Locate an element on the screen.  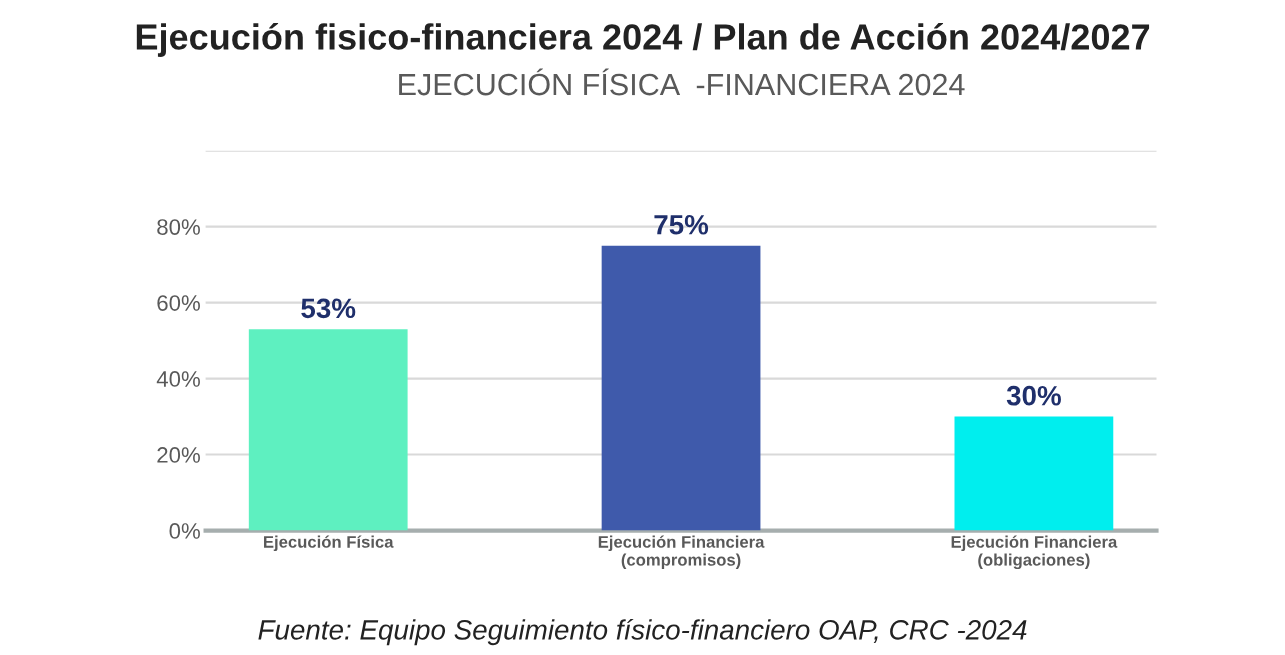
source-note: Fuente: Equipo Seguimiento físico-financiero OAP, CRC -2024 is located at coordinates (642, 632).